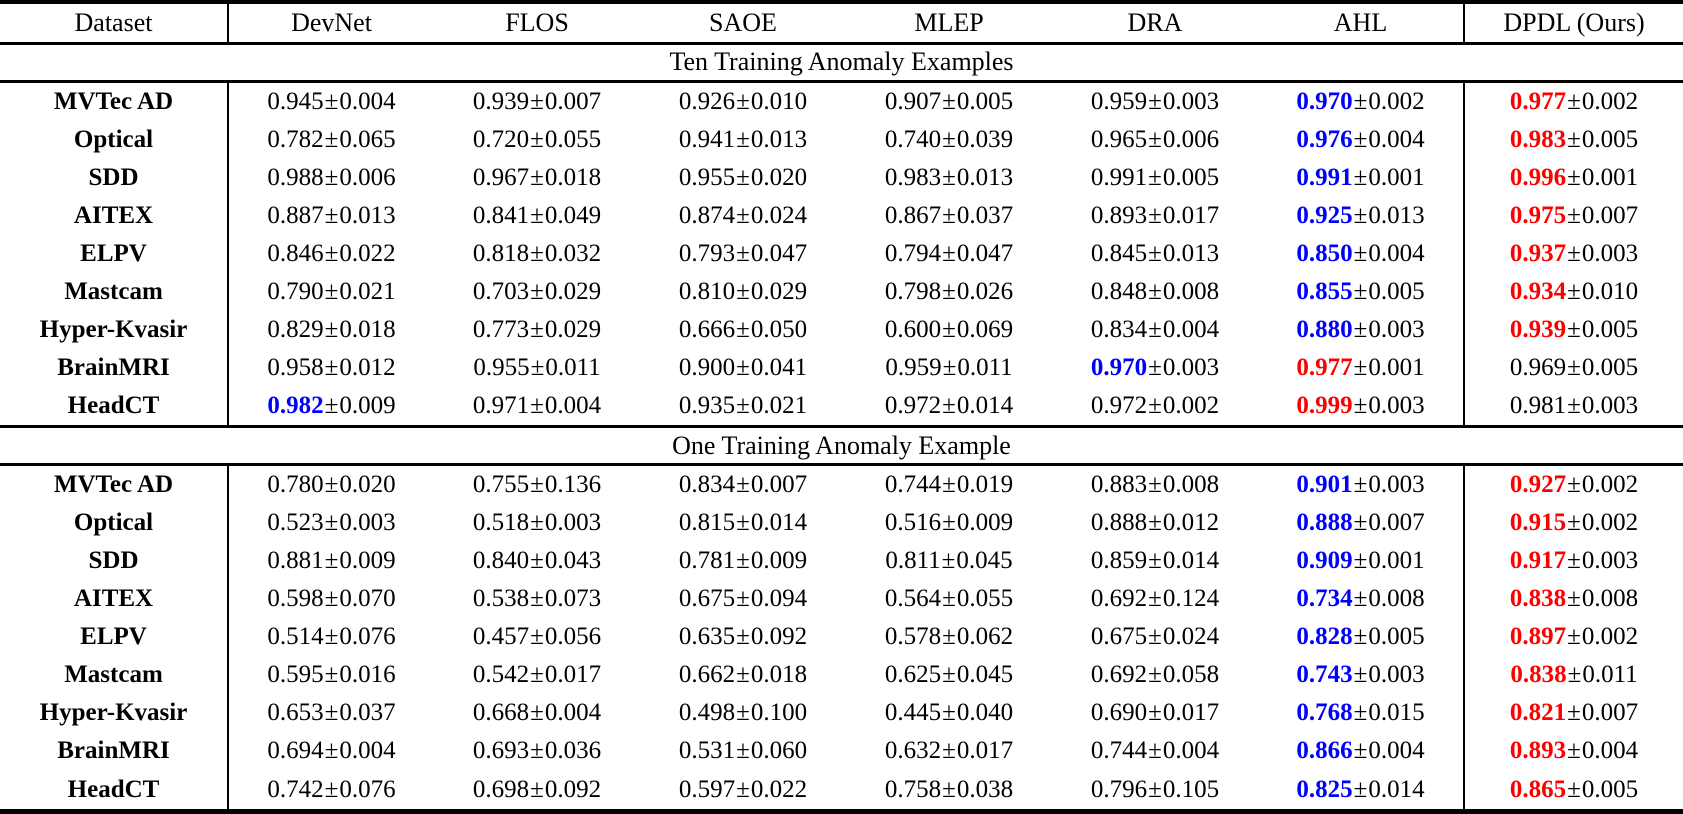 The height and width of the screenshot is (814, 1683). I want to click on mean-value: 0.915, so click(1538, 523).